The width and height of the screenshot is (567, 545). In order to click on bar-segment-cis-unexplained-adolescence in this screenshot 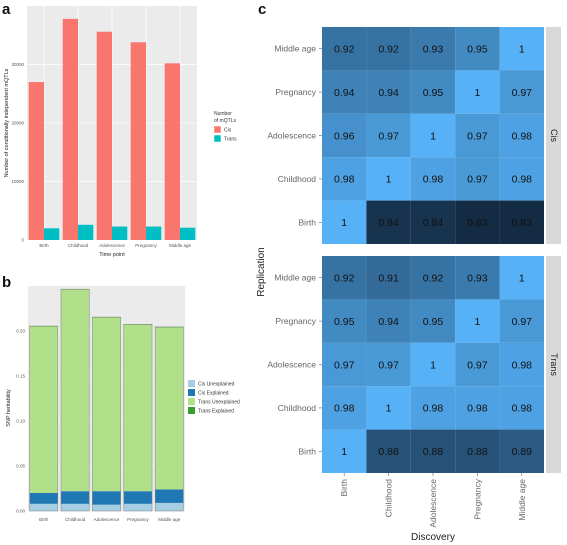, I will do `click(106, 507)`.